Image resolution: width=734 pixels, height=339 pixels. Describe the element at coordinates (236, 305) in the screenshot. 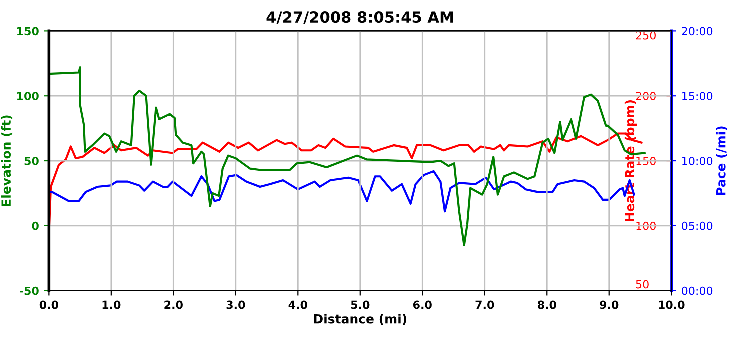

I see `x-tick-label: 3.0` at that location.